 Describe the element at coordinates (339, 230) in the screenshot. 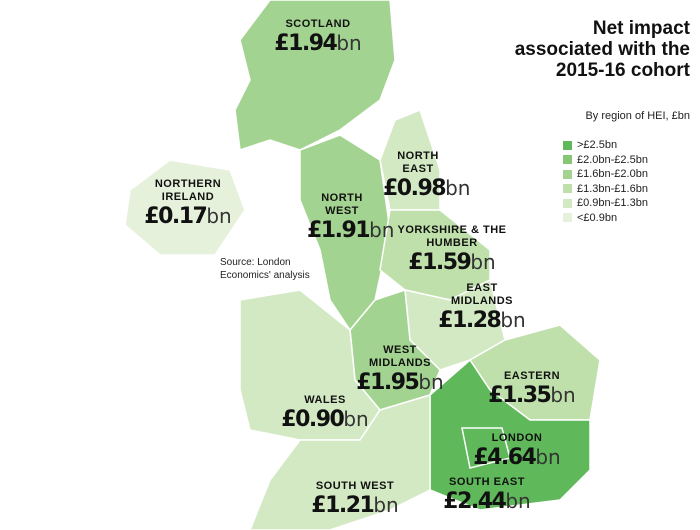

I see `amount: £1.91` at that location.